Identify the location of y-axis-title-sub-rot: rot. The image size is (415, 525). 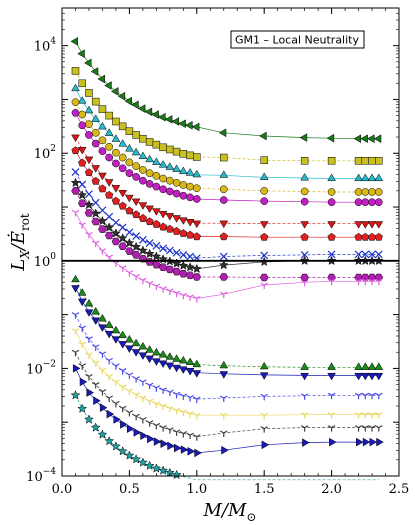
(25, 222).